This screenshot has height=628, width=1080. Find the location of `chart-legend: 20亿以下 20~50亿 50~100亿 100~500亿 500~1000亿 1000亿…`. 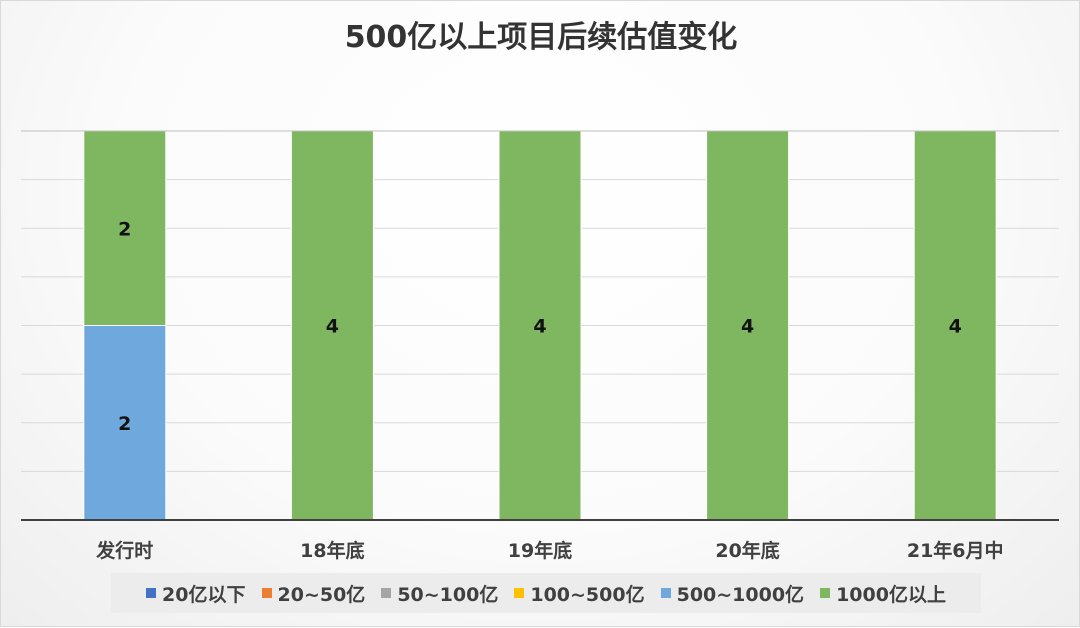

chart-legend: 20亿以下 20~50亿 50~100亿 100~500亿 500~1000亿 1000亿… is located at coordinates (546, 593).